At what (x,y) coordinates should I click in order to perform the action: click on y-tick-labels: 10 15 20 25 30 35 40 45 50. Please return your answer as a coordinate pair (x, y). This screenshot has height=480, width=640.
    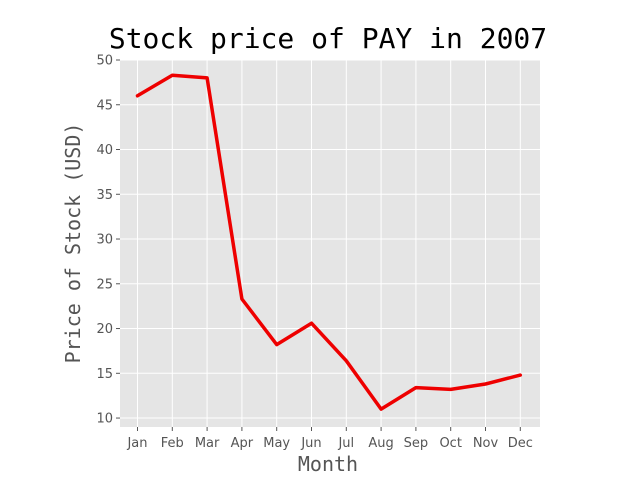
    Looking at the image, I should click on (108, 240).